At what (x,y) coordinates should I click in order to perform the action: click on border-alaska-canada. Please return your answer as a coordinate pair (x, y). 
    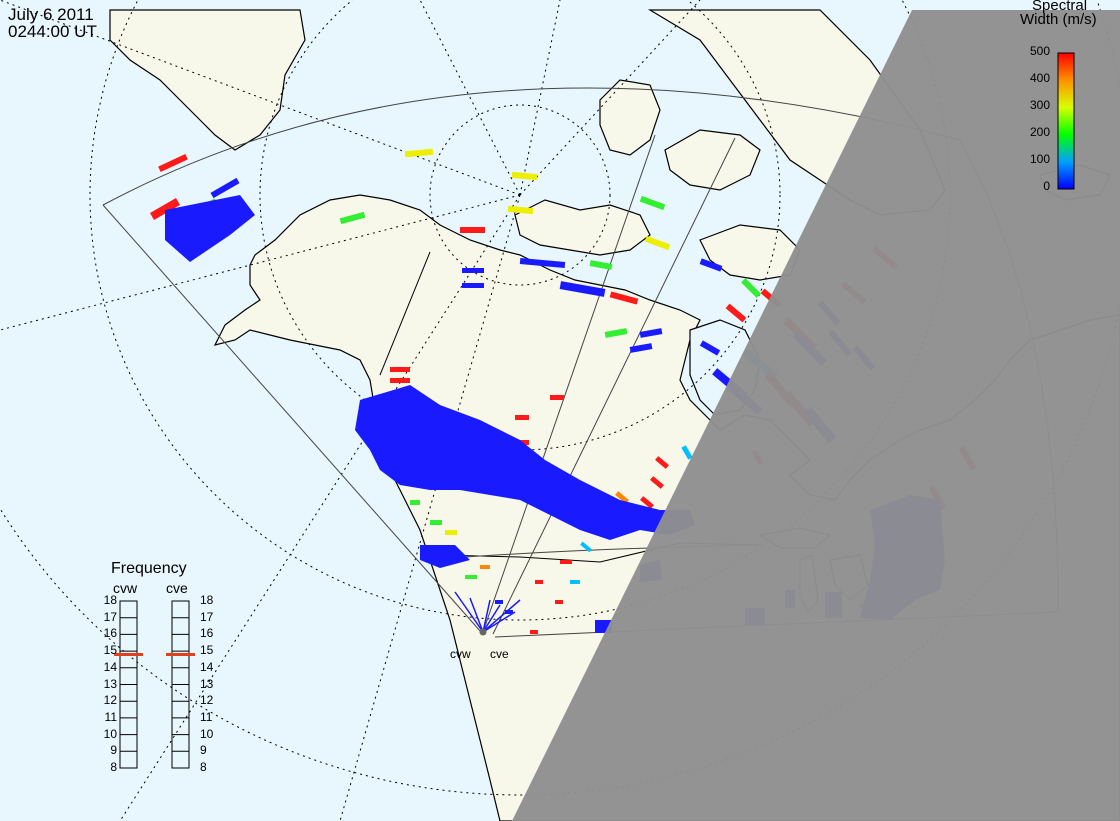
    Looking at the image, I should click on (405, 313).